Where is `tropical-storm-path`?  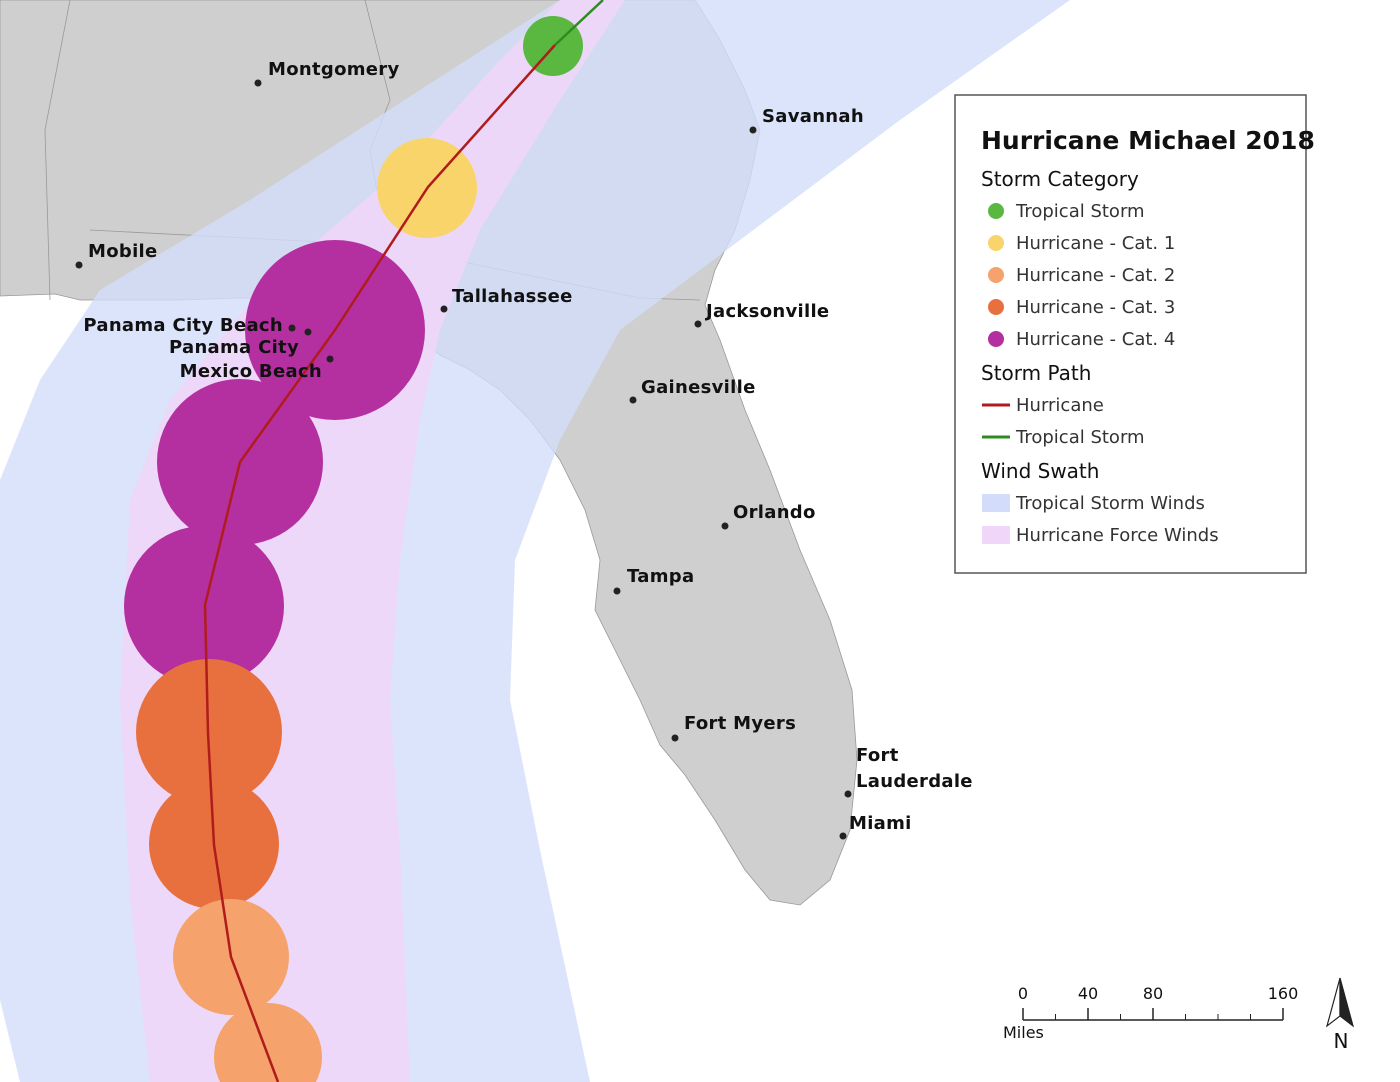
tropical-storm-path is located at coordinates (579, 23).